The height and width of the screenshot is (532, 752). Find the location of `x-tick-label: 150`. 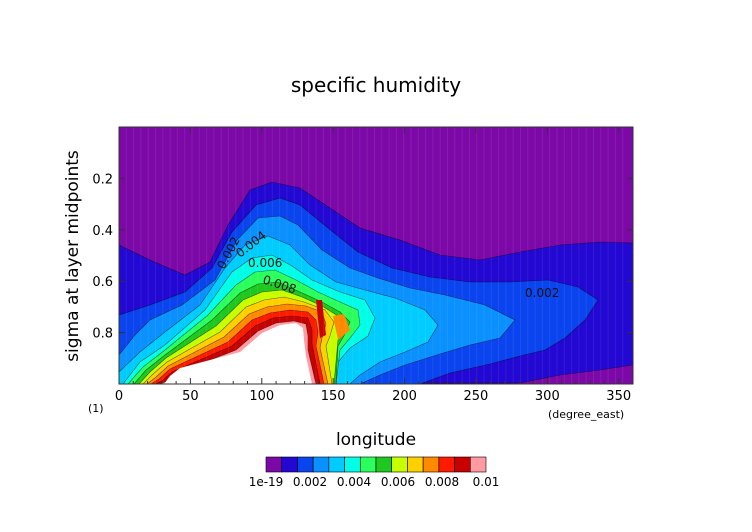

x-tick-label: 150 is located at coordinates (333, 396).